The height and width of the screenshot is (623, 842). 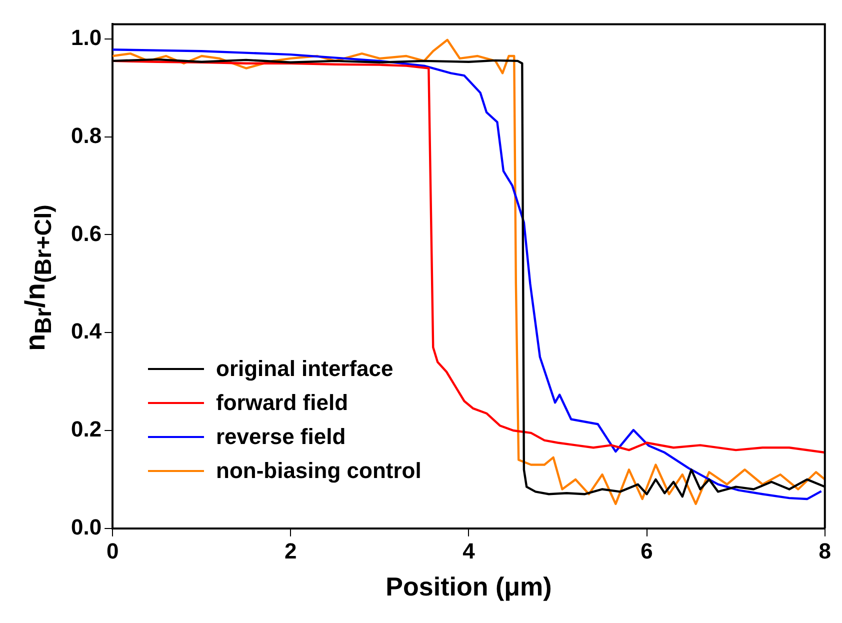 What do you see at coordinates (282, 403) in the screenshot?
I see `legend-label: forward field` at bounding box center [282, 403].